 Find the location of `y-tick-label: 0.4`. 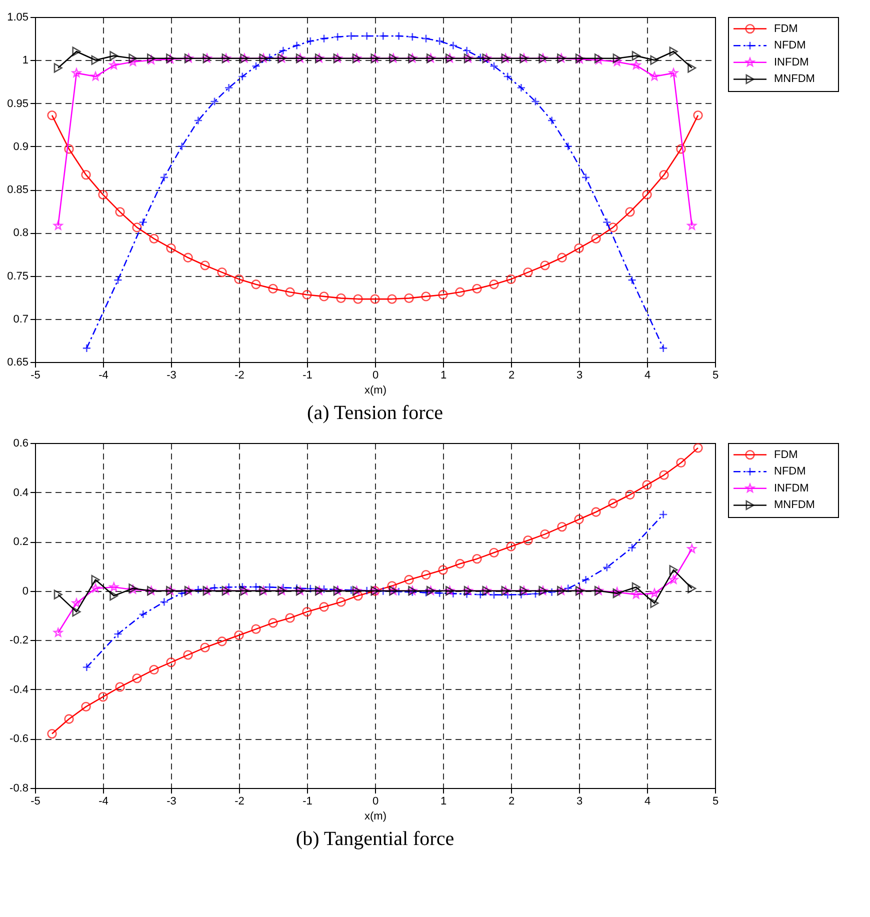

y-tick-label: 0.4 is located at coordinates (20, 492).